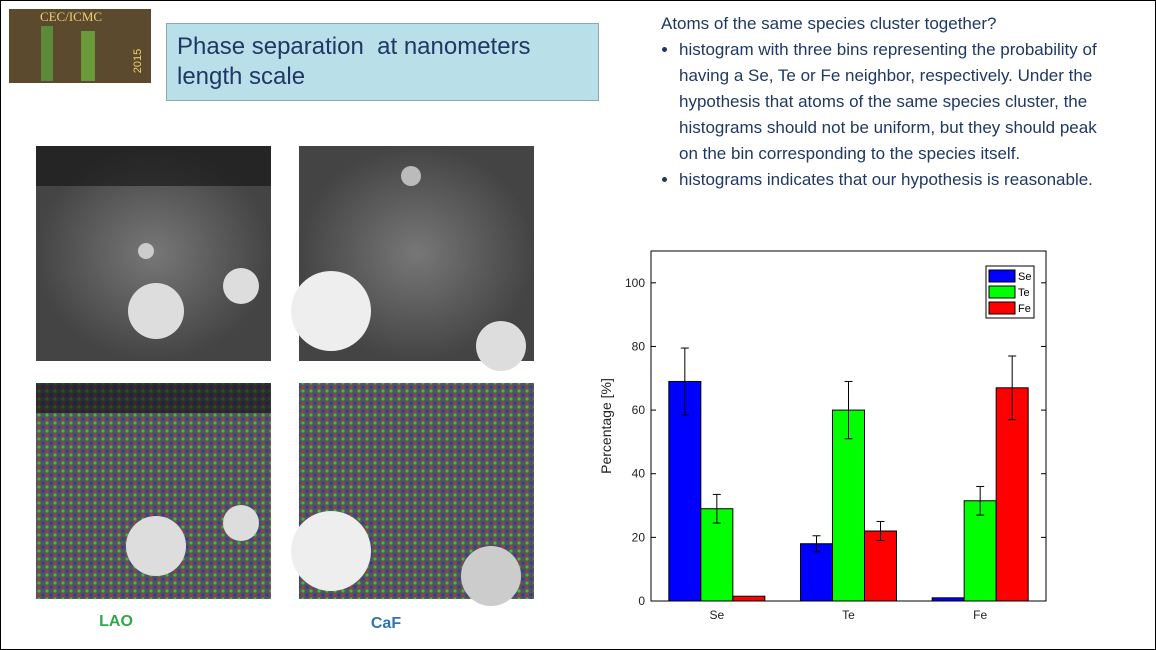 The width and height of the screenshot is (1156, 650). I want to click on y-tick-label: 20, so click(639, 537).